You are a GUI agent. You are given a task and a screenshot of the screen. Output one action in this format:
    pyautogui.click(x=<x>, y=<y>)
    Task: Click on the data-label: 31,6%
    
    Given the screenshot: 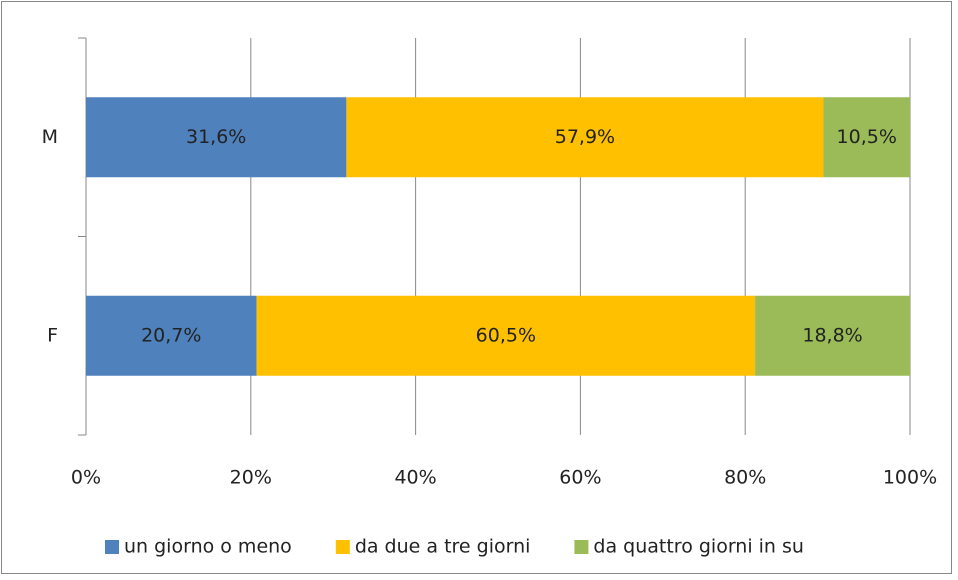 What is the action you would take?
    pyautogui.click(x=216, y=137)
    